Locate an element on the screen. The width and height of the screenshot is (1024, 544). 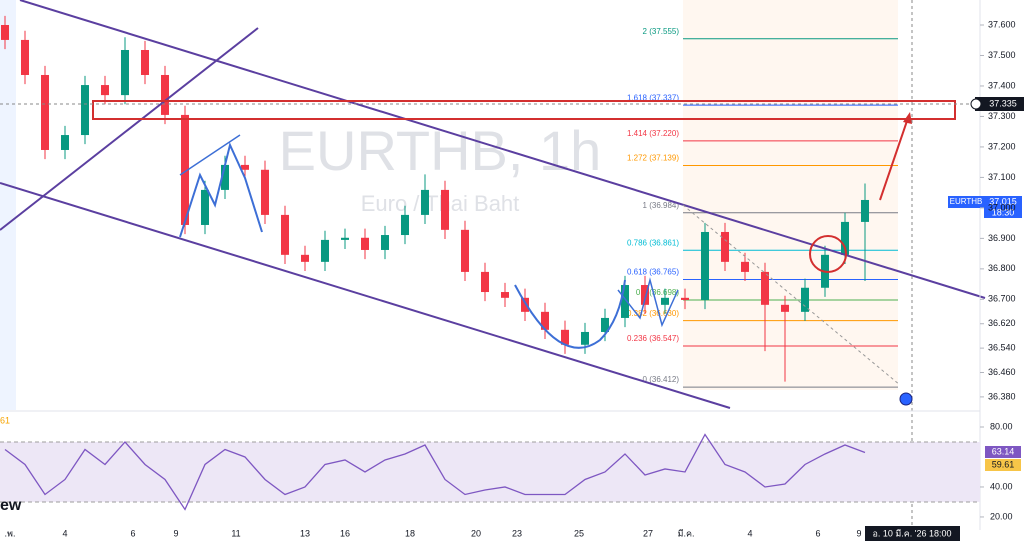
y-tick-label: 37.300 is located at coordinates (1002, 116).